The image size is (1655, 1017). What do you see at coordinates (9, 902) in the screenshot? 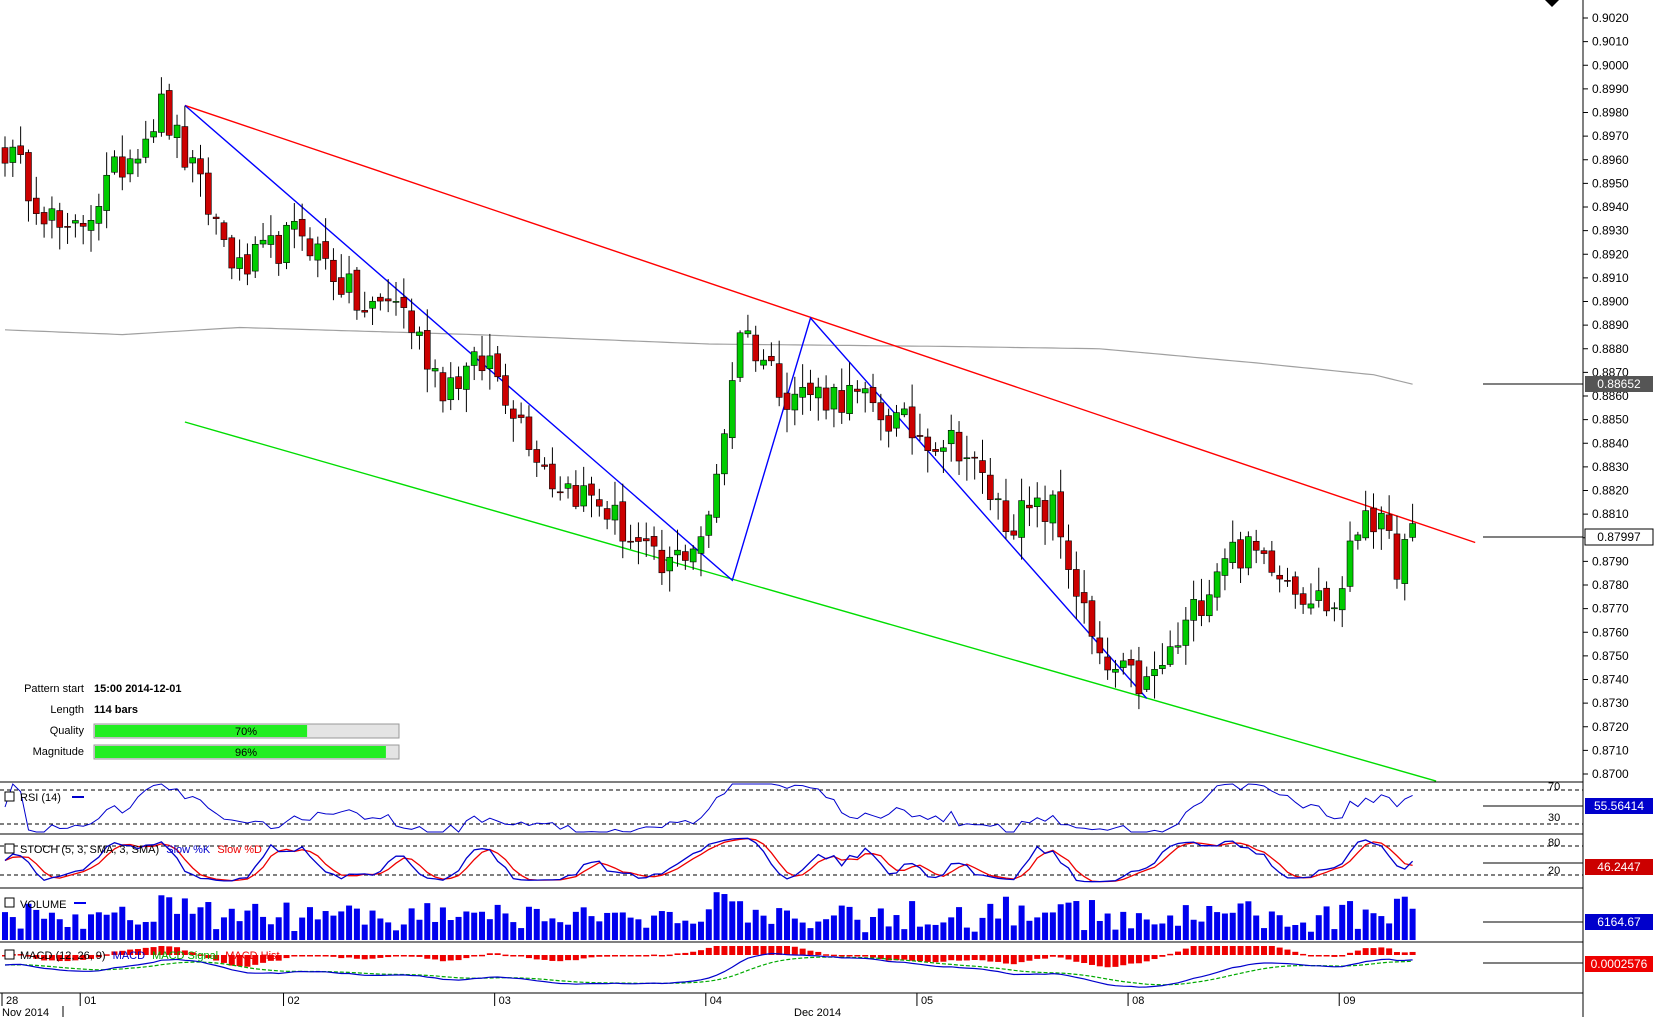
I see `volume-toggle-icon` at bounding box center [9, 902].